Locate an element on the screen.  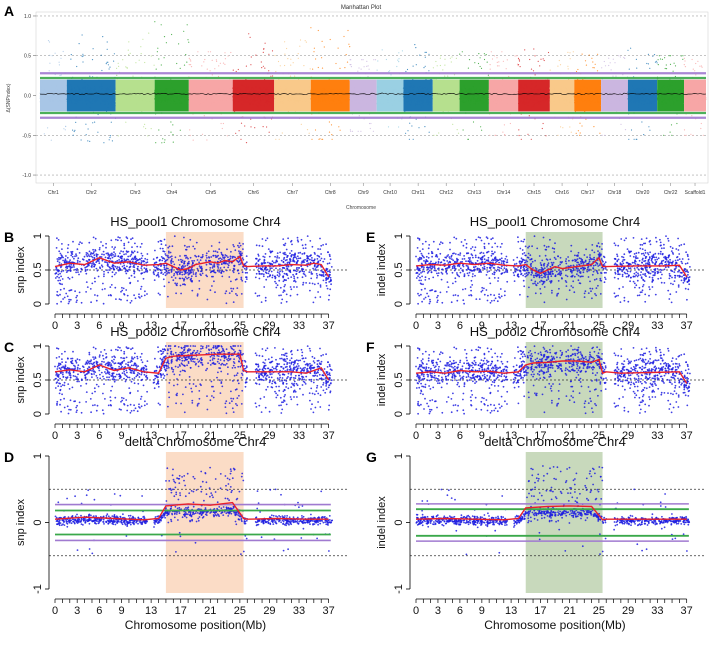
panel-letter-c: C is located at coordinates (9, 347).